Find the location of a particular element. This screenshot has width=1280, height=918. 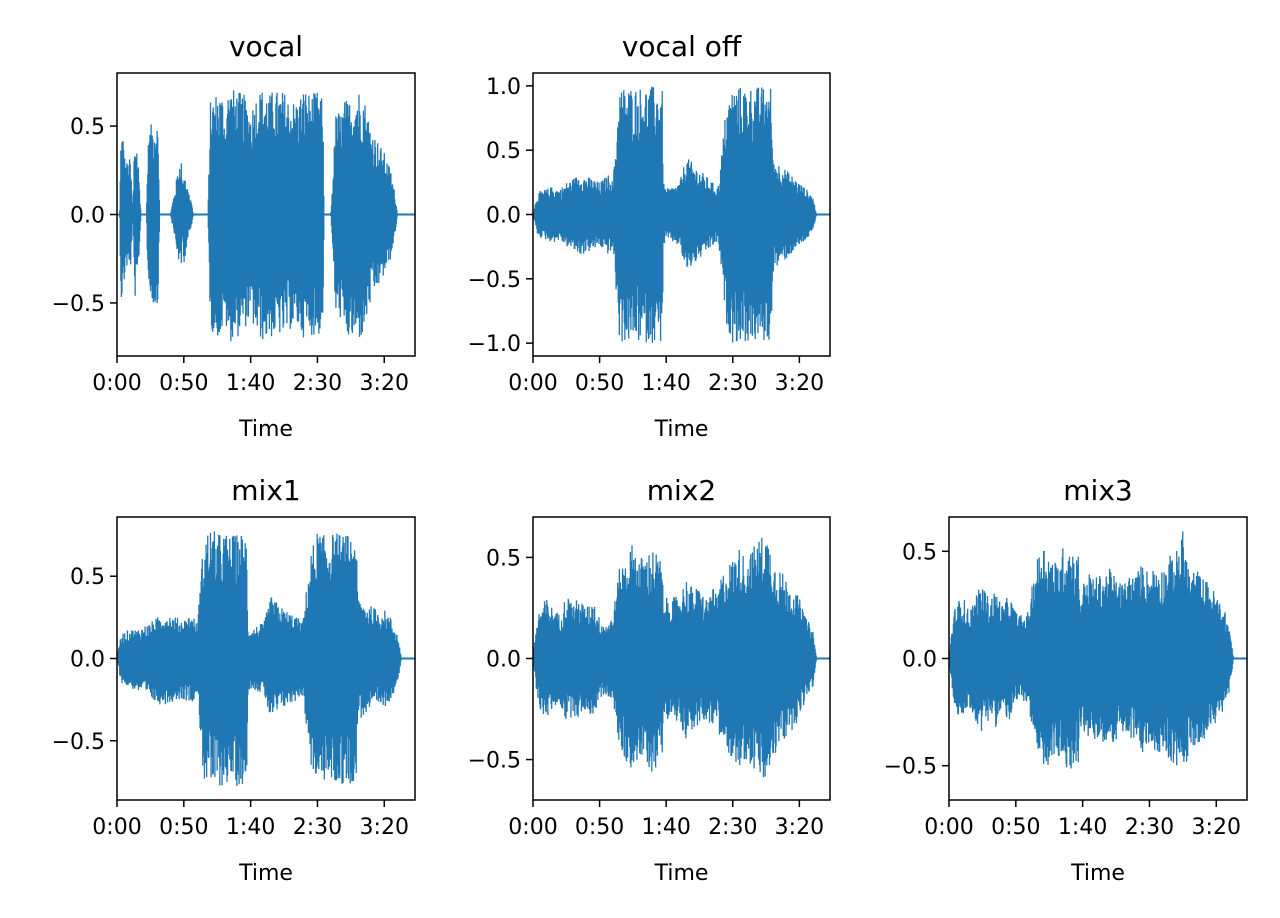

y-tick-label: −1.0 is located at coordinates (494, 344).